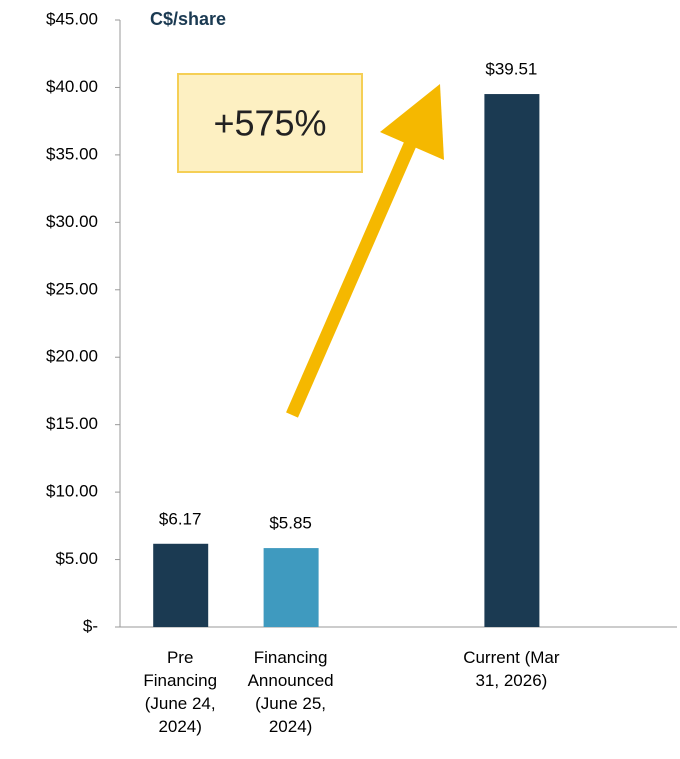 This screenshot has width=680, height=759. Describe the element at coordinates (180, 692) in the screenshot. I see `x-tick-label: Pre Financing (June 24, 2024)` at that location.